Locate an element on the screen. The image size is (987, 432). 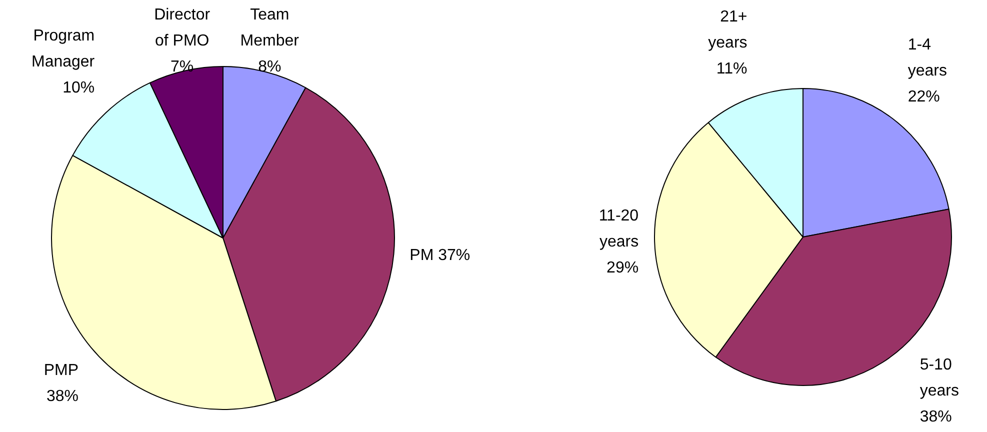
slice-label: Program Manager is located at coordinates (63, 49).